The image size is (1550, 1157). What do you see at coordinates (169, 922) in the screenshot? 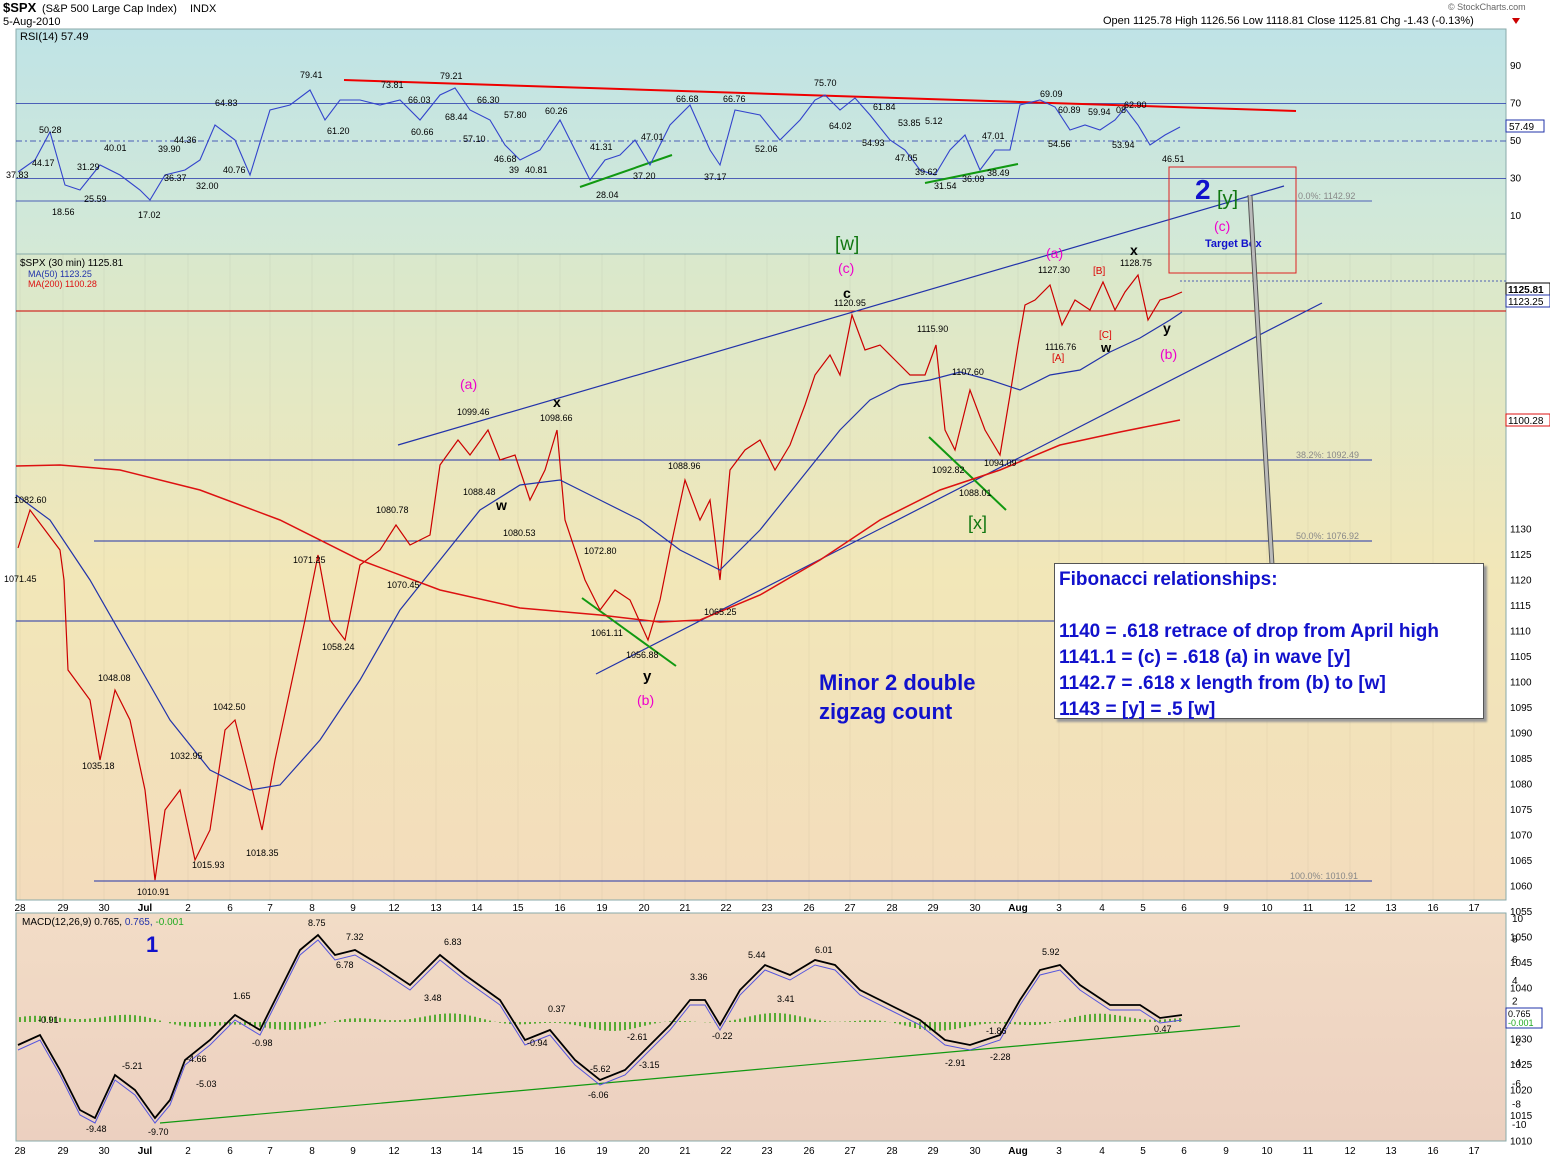
I see `macd-legend-hist: -0.001` at bounding box center [169, 922].